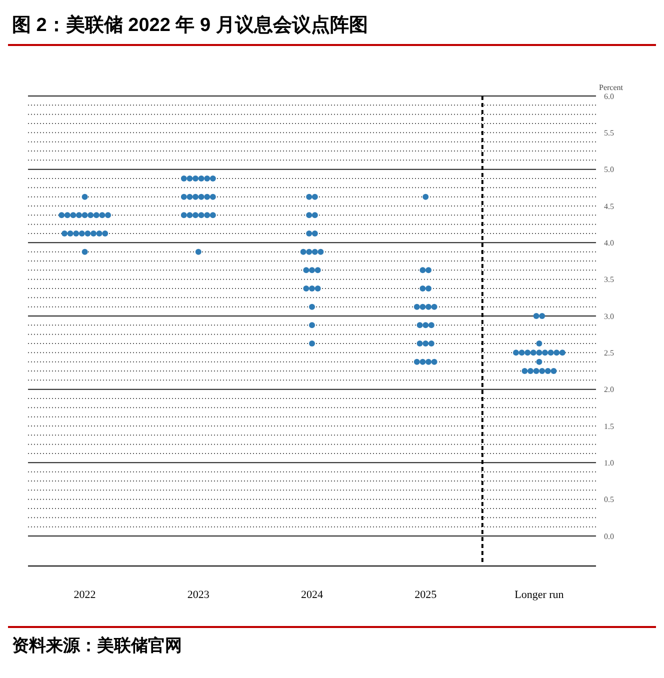  I want to click on y-tick-label: 5.5, so click(609, 133).